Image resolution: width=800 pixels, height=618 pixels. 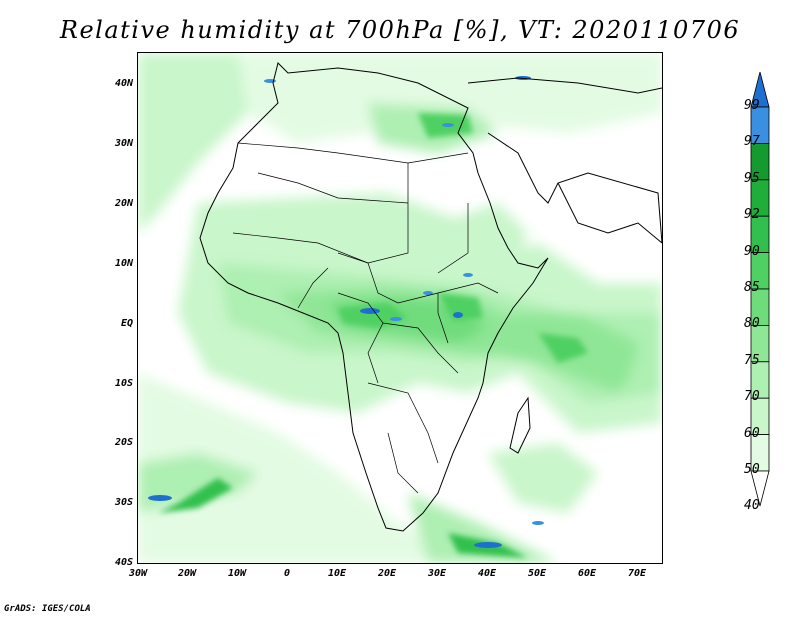 What do you see at coordinates (123, 143) in the screenshot?
I see `lat-label: 30N` at bounding box center [123, 143].